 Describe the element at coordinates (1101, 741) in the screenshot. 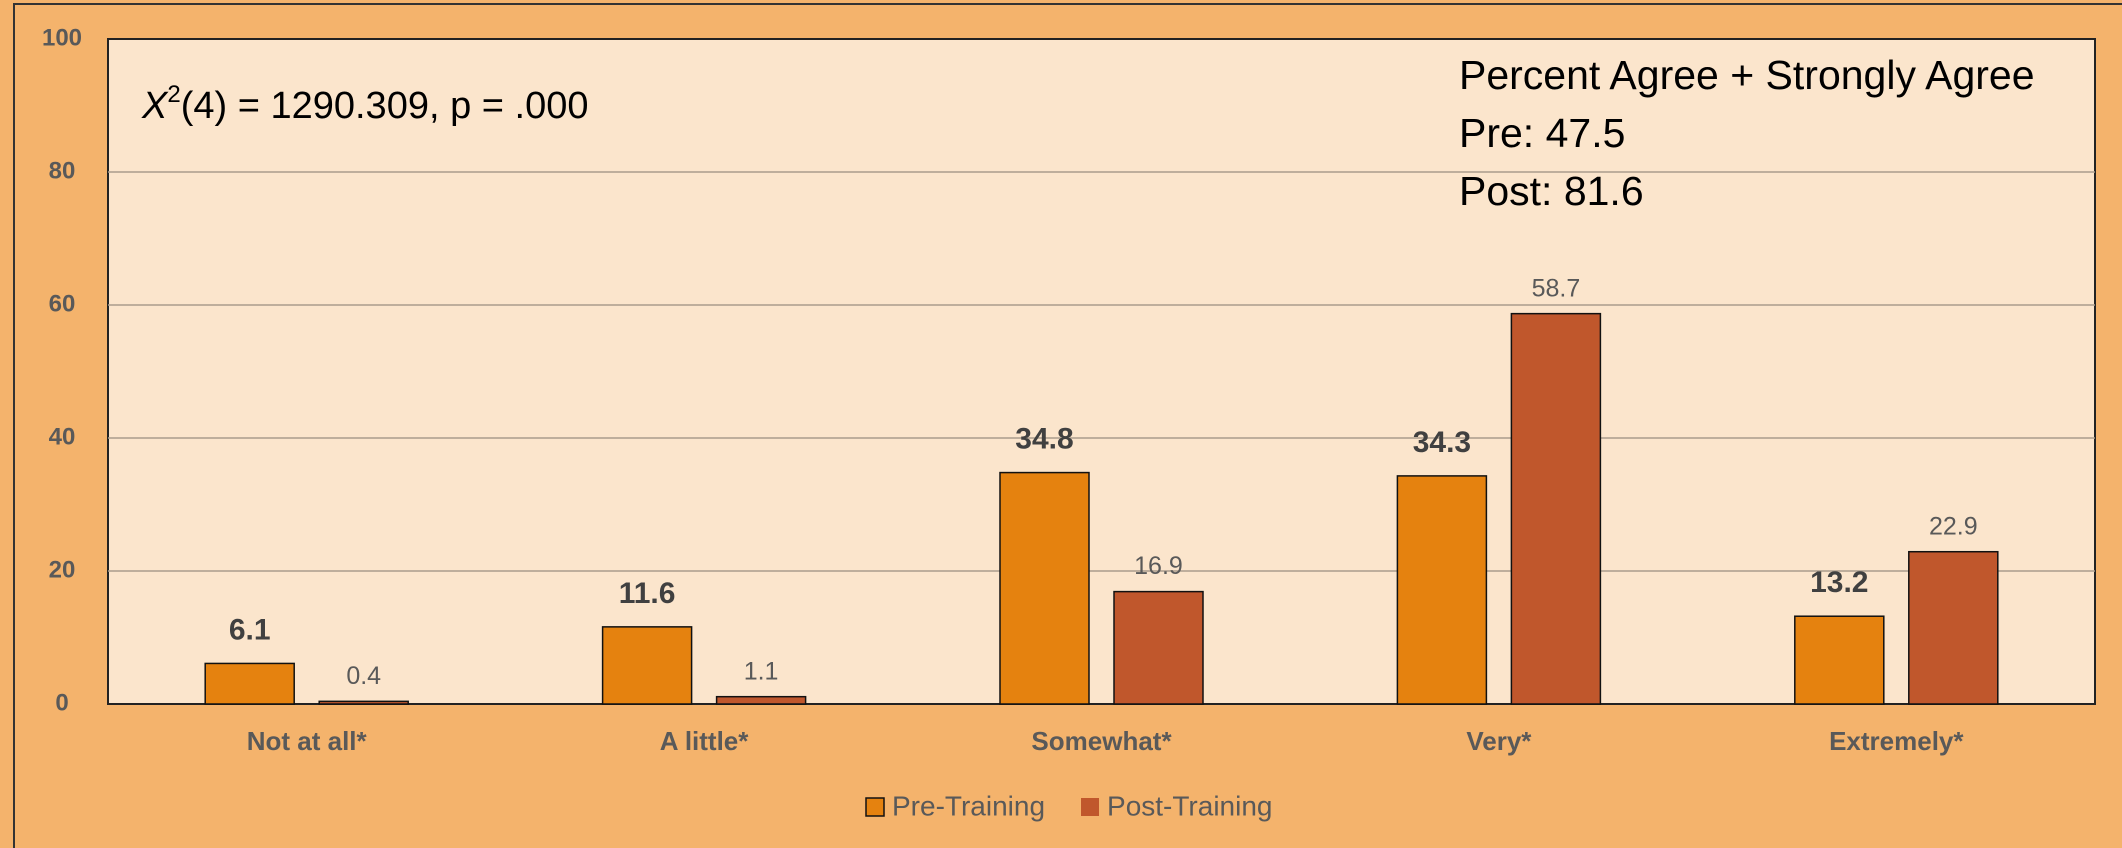

I see `x-tick-label: Somewhat*` at that location.